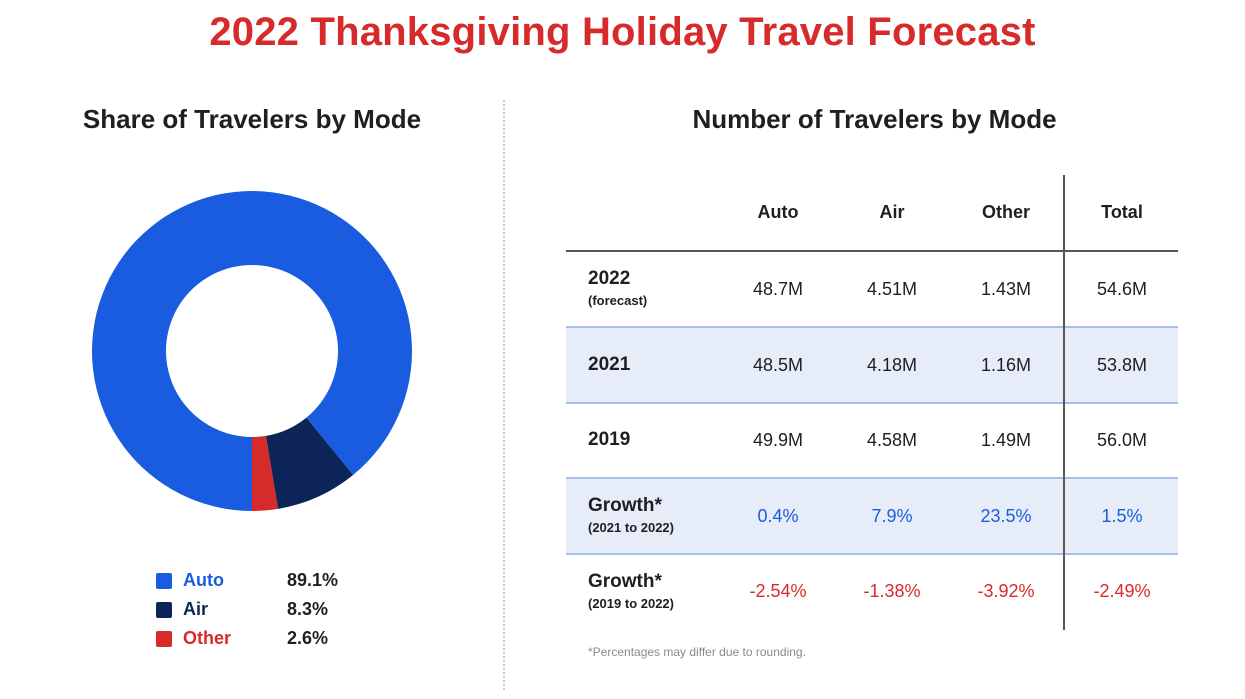 This screenshot has width=1245, height=699. I want to click on column-header-total: Total, so click(1122, 212).